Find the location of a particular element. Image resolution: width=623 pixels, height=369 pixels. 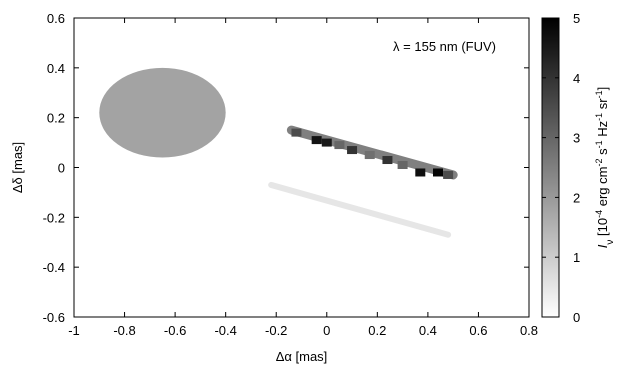

y-axis-label: Δδ [mas] is located at coordinates (17, 167).